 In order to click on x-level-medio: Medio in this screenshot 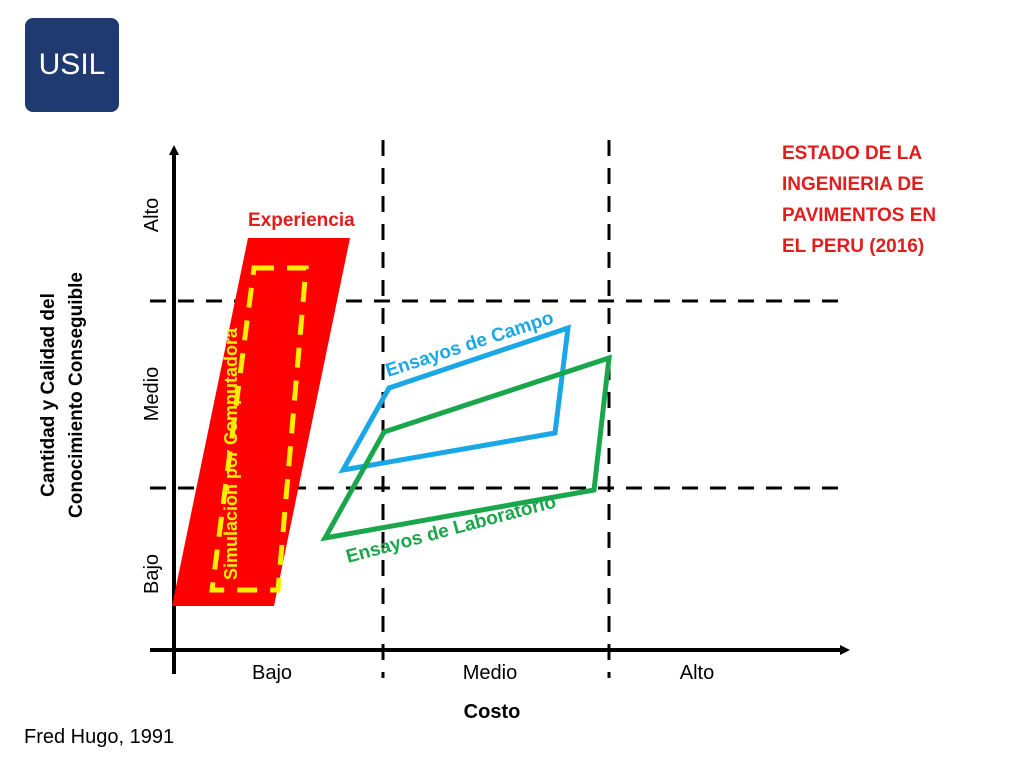, I will do `click(490, 673)`.